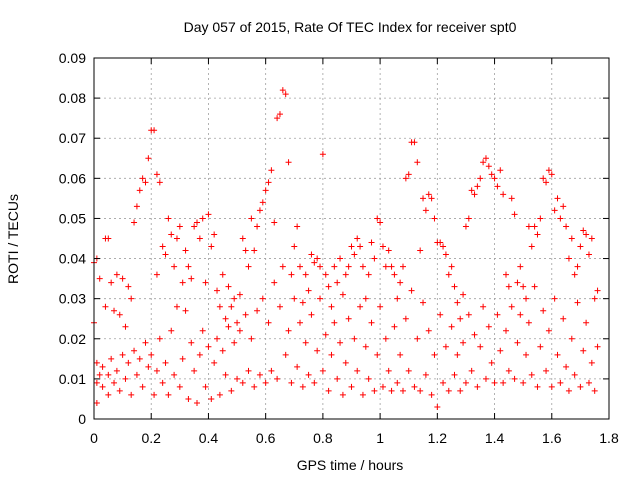  I want to click on y-axis-label: ROTI / TECUs, so click(13, 239).